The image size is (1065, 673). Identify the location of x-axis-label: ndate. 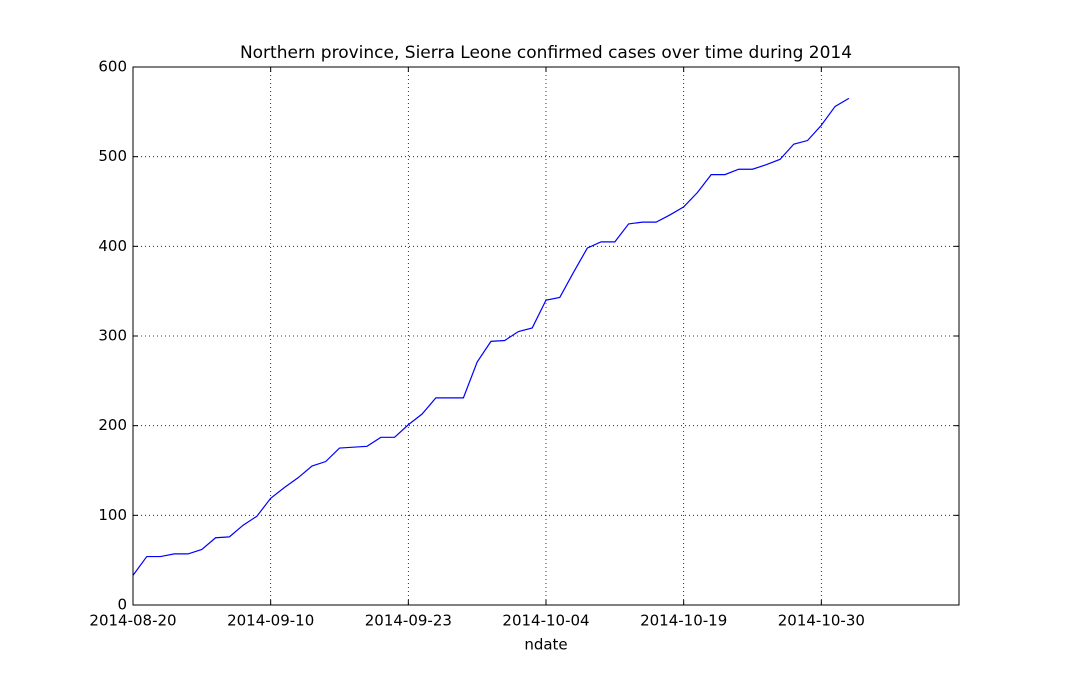
(545, 645).